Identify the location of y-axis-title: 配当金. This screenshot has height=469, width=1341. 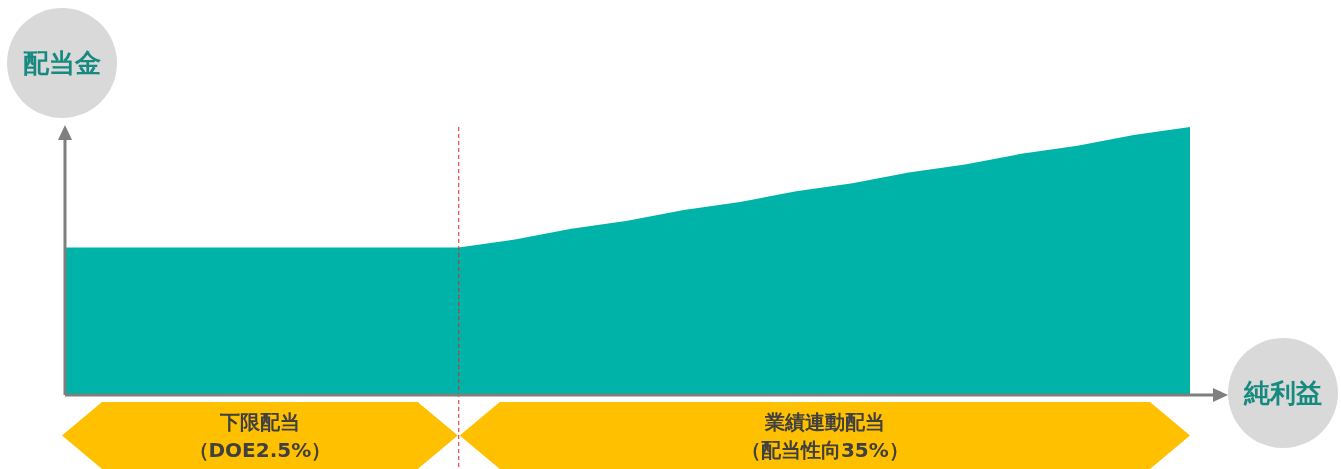
(62, 63).